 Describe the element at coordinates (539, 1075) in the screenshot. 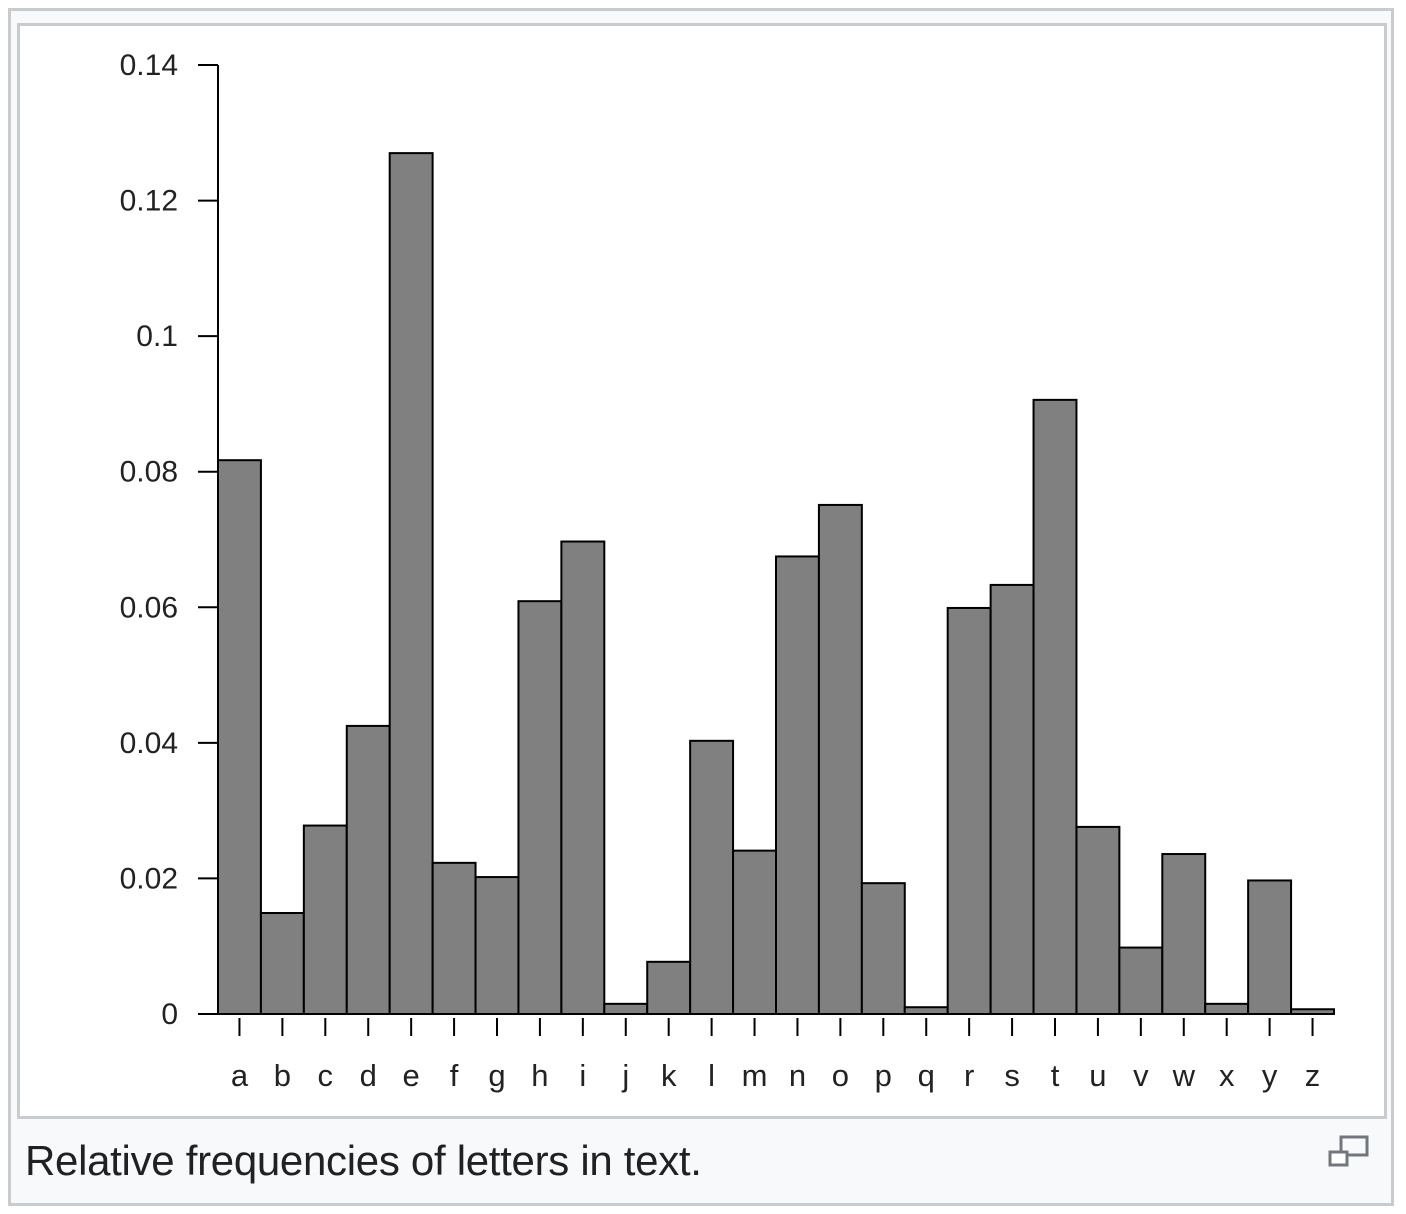

I see `x-tick-label-h: h` at that location.